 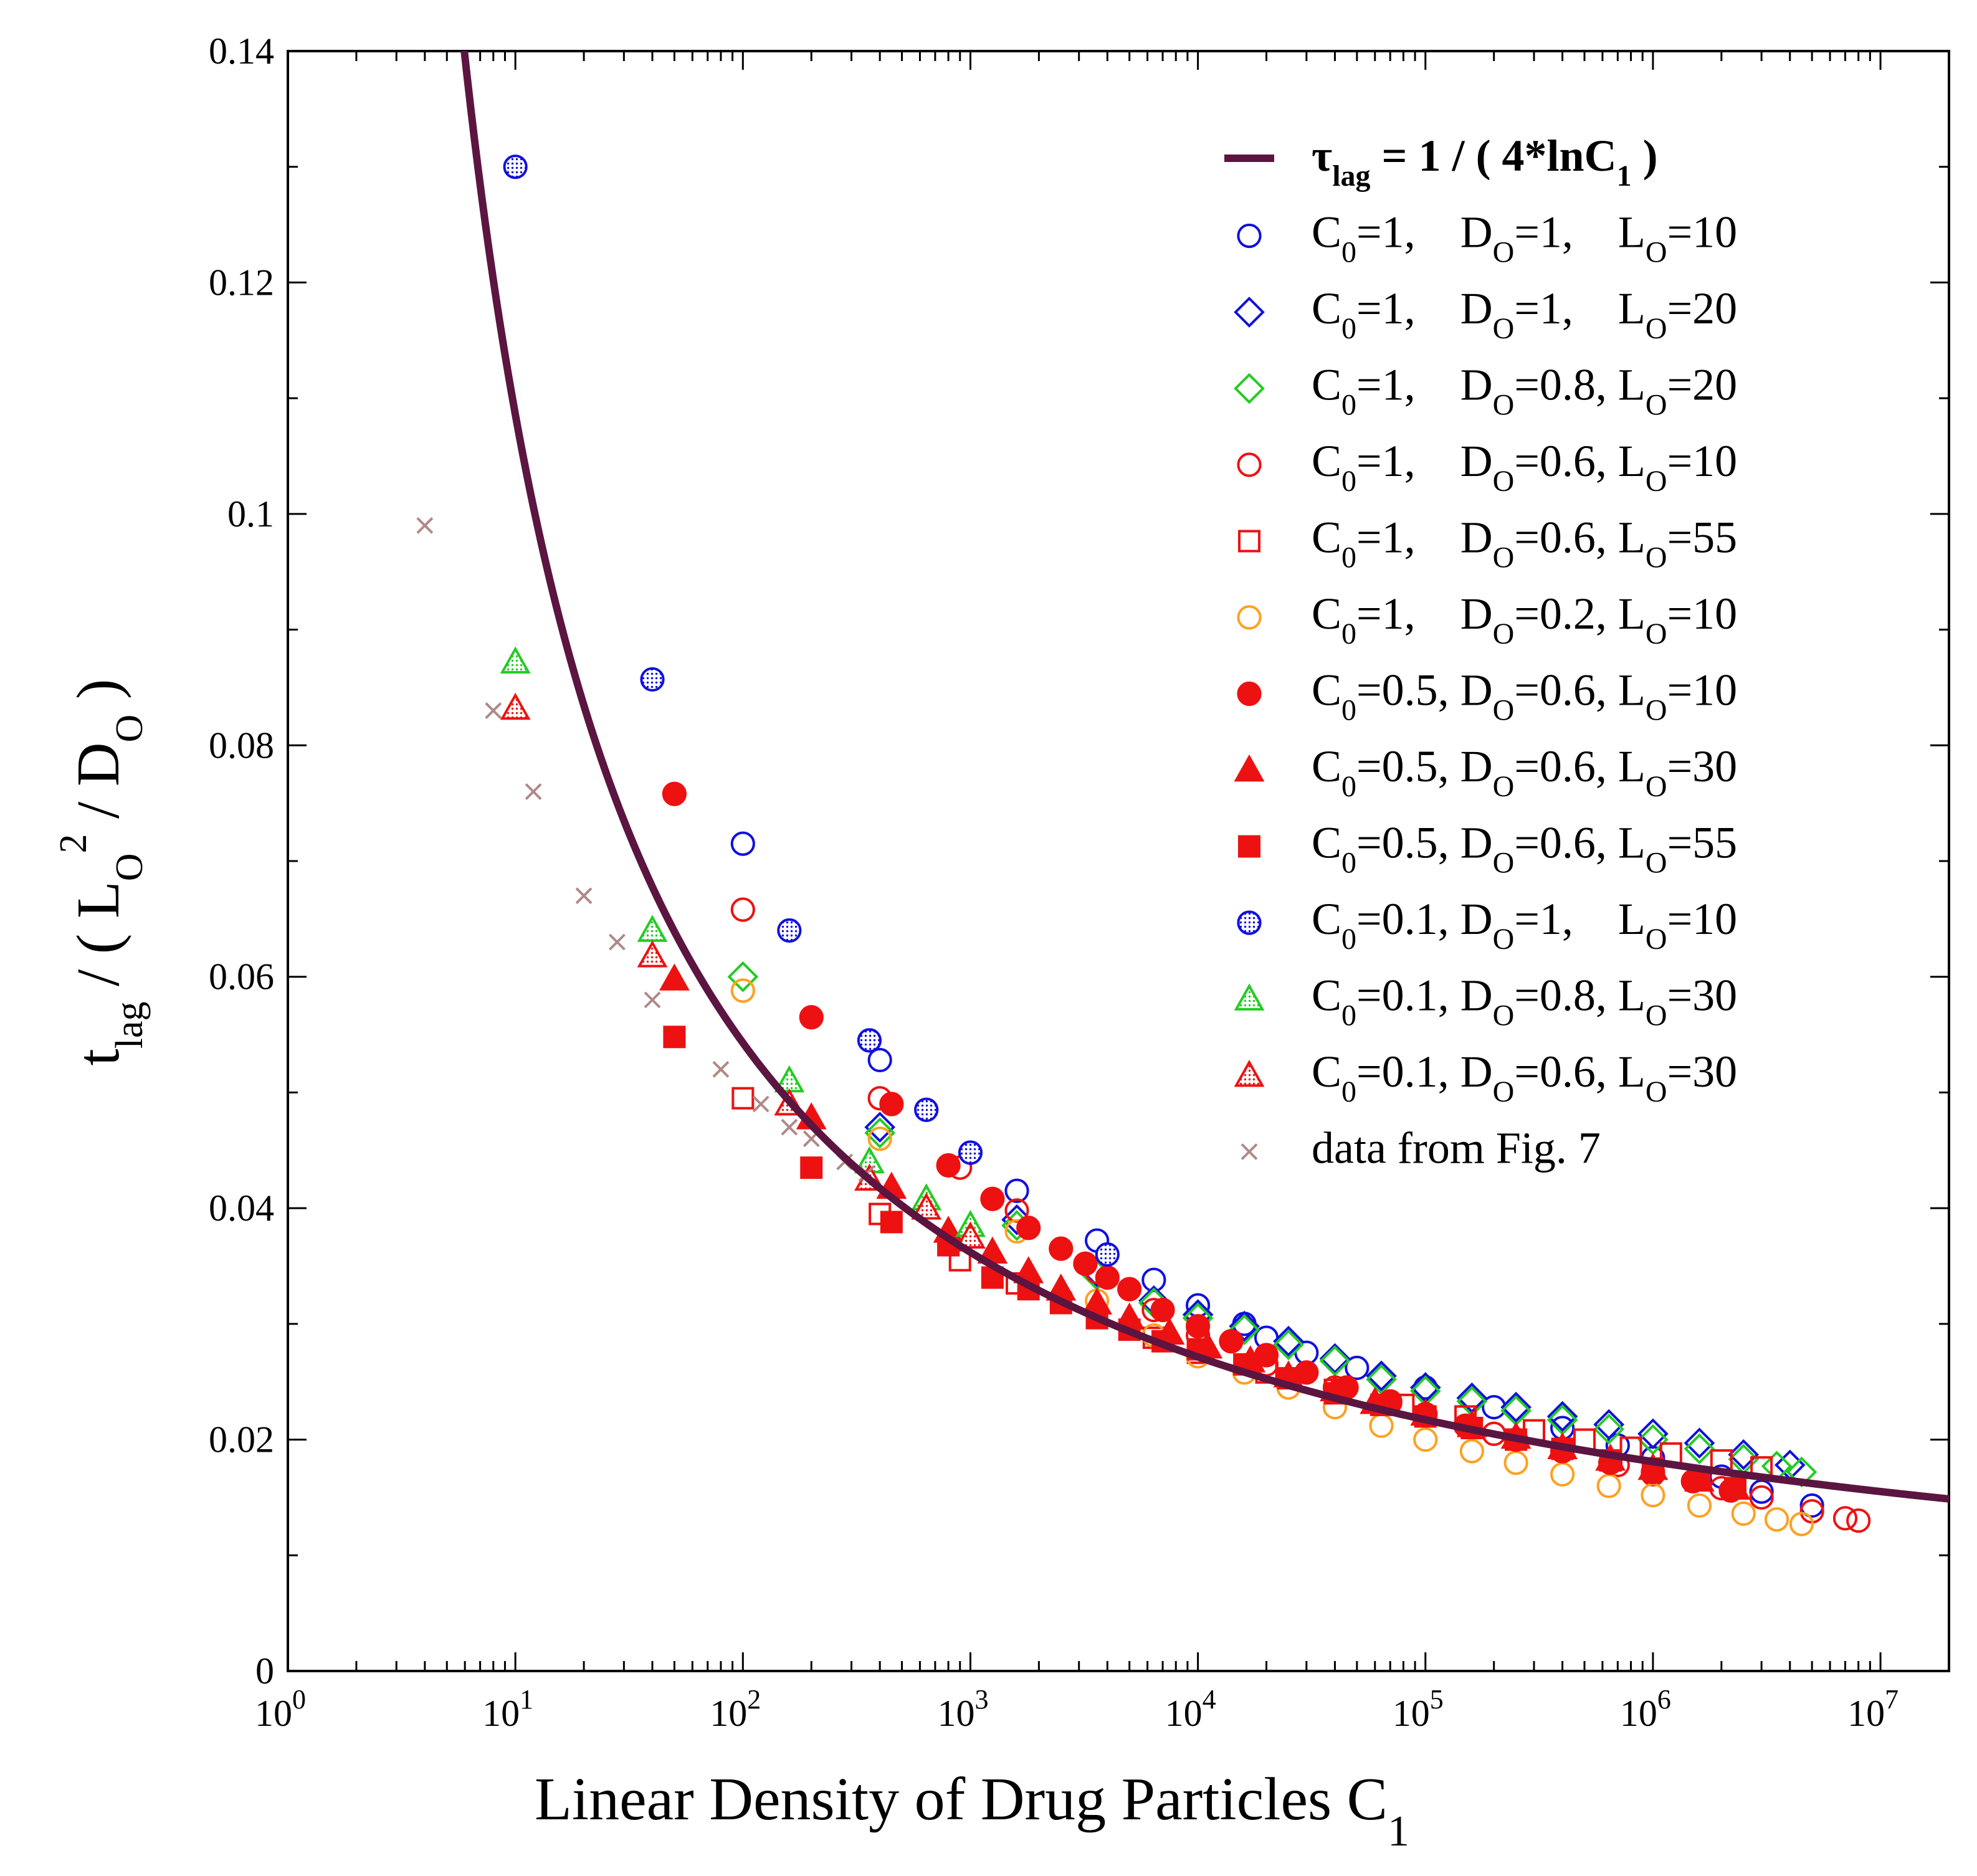 I want to click on legend-subscript: lag, so click(x=1351, y=176).